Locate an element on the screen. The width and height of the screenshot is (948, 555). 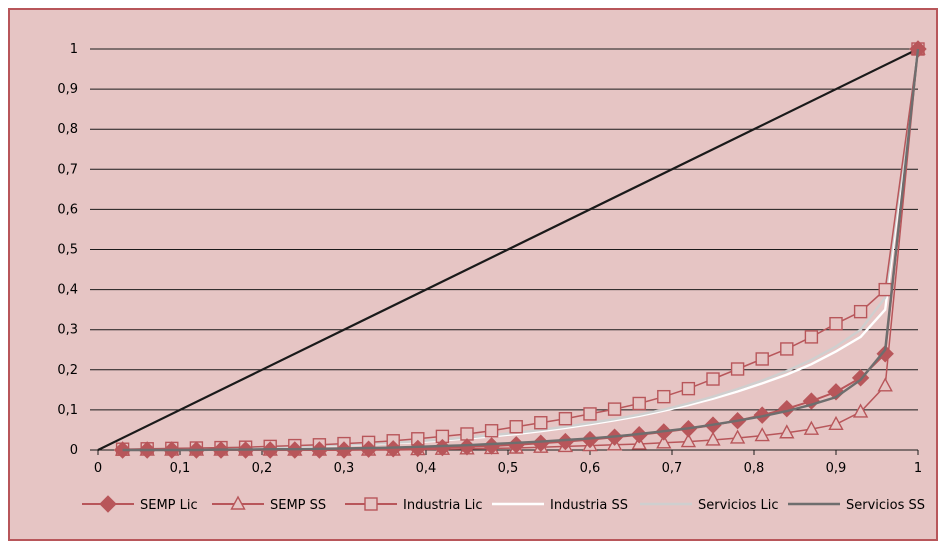
legend-item: Industria SS is located at coordinates (560, 505).